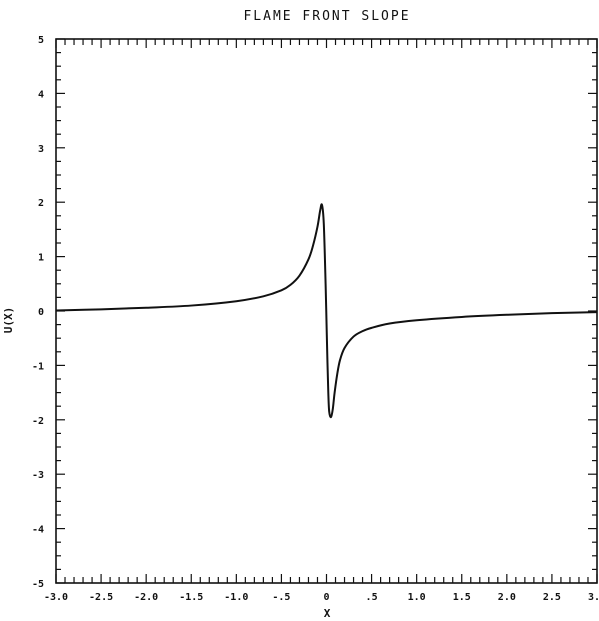 This screenshot has height=621, width=599. Describe the element at coordinates (326, 597) in the screenshot. I see `x-tick-label: 0` at that location.